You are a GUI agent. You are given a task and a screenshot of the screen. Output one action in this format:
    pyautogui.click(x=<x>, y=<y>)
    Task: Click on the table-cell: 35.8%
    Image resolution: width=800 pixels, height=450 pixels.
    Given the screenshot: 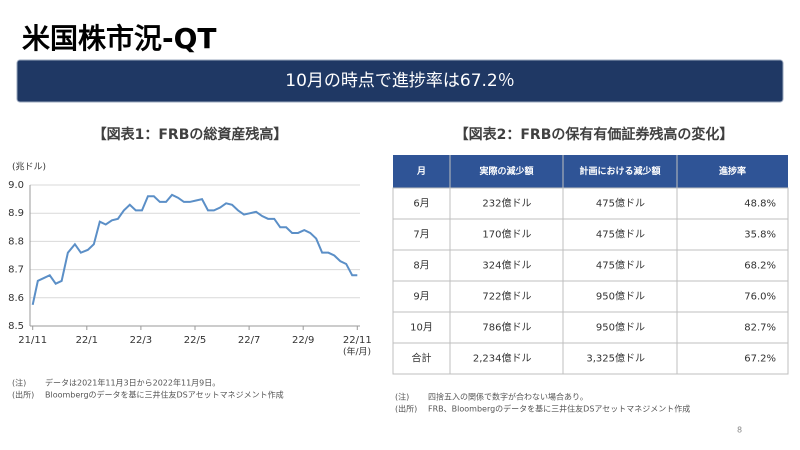 What is the action you would take?
    pyautogui.click(x=760, y=235)
    